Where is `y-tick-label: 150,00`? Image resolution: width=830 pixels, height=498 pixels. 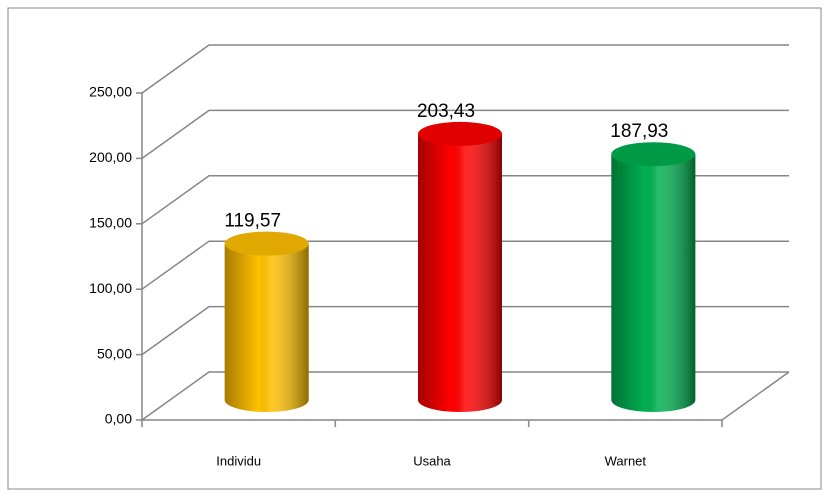
y-tick-label: 150,00 is located at coordinates (110, 223).